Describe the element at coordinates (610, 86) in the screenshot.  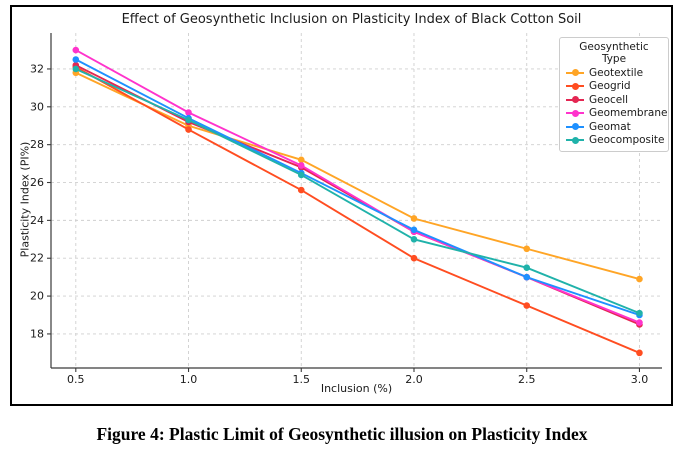
I see `legend-item-label: Geogrid` at that location.